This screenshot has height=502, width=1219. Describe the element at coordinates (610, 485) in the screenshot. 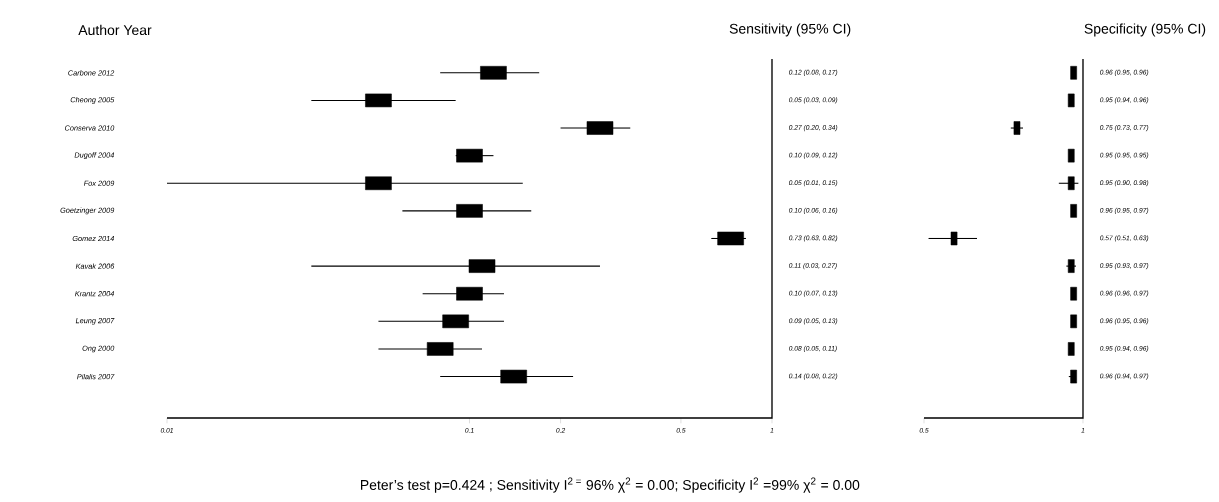

I see `text: Peter’s test p=0.424 ; Sensitivity I$^{2 =}$ 96% χ$^{2}$ = 0.00; Specificity I$^{2}$ =99% χ$^{2}$ = 0.00` at that location.